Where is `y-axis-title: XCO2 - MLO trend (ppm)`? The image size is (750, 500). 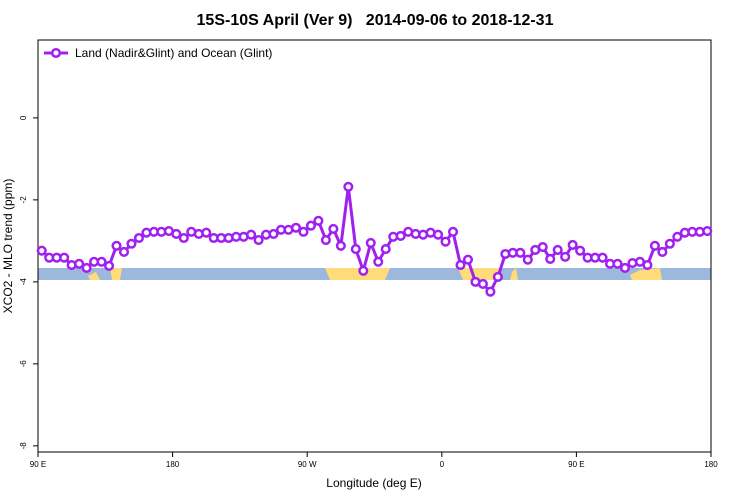 y-axis-title: XCO2 - MLO trend (ppm) is located at coordinates (8, 246).